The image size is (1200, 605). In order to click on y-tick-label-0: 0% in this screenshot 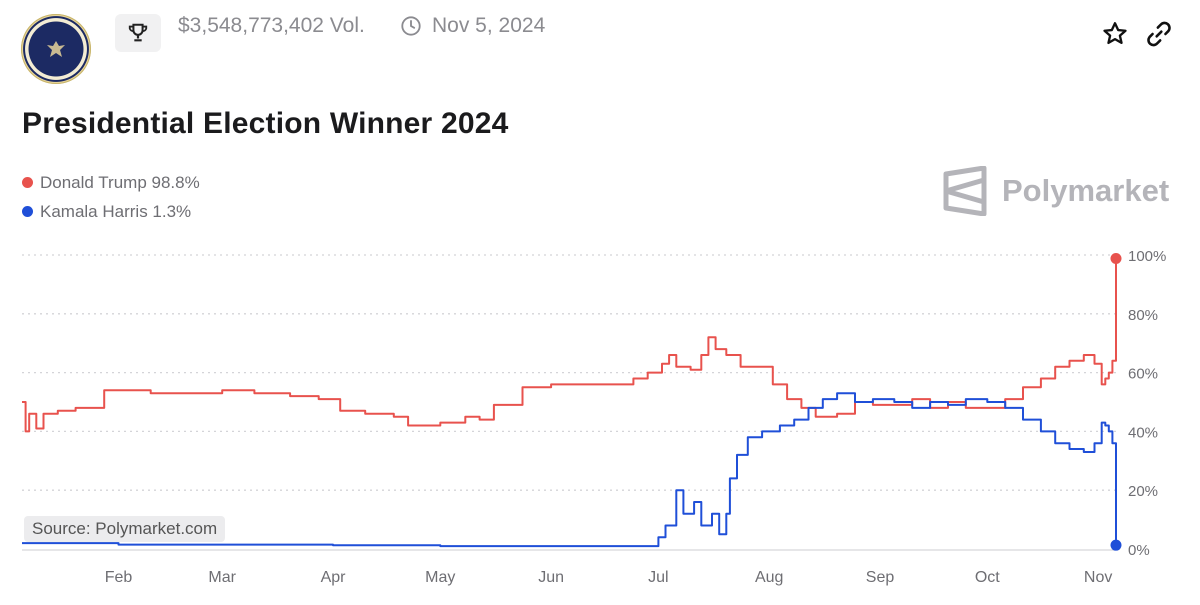, I will do `click(1139, 550)`.